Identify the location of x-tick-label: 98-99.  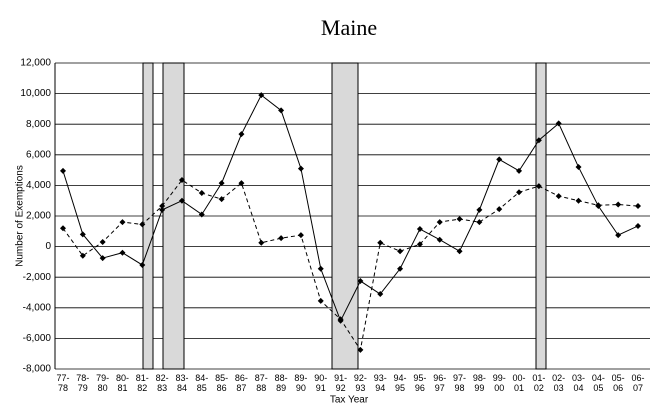
(479, 383).